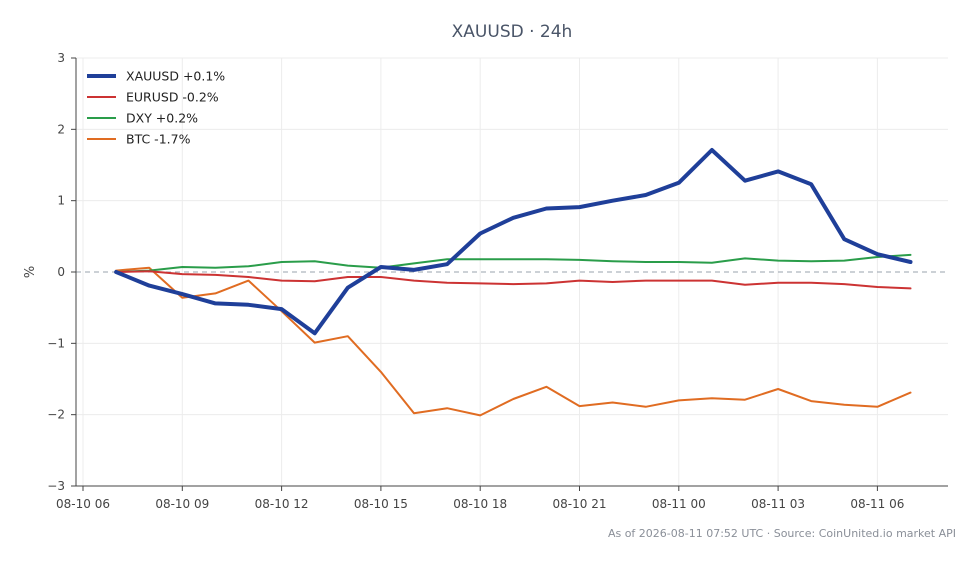 The width and height of the screenshot is (980, 564). Describe the element at coordinates (172, 97) in the screenshot. I see `legend-label: EURUSD -0.2%` at that location.